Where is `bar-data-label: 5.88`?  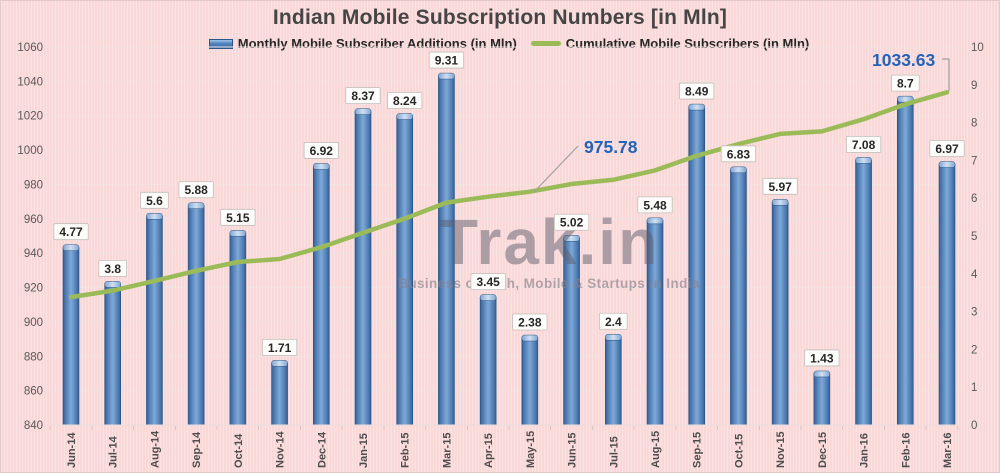
bar-data-label: 5.88 is located at coordinates (196, 190).